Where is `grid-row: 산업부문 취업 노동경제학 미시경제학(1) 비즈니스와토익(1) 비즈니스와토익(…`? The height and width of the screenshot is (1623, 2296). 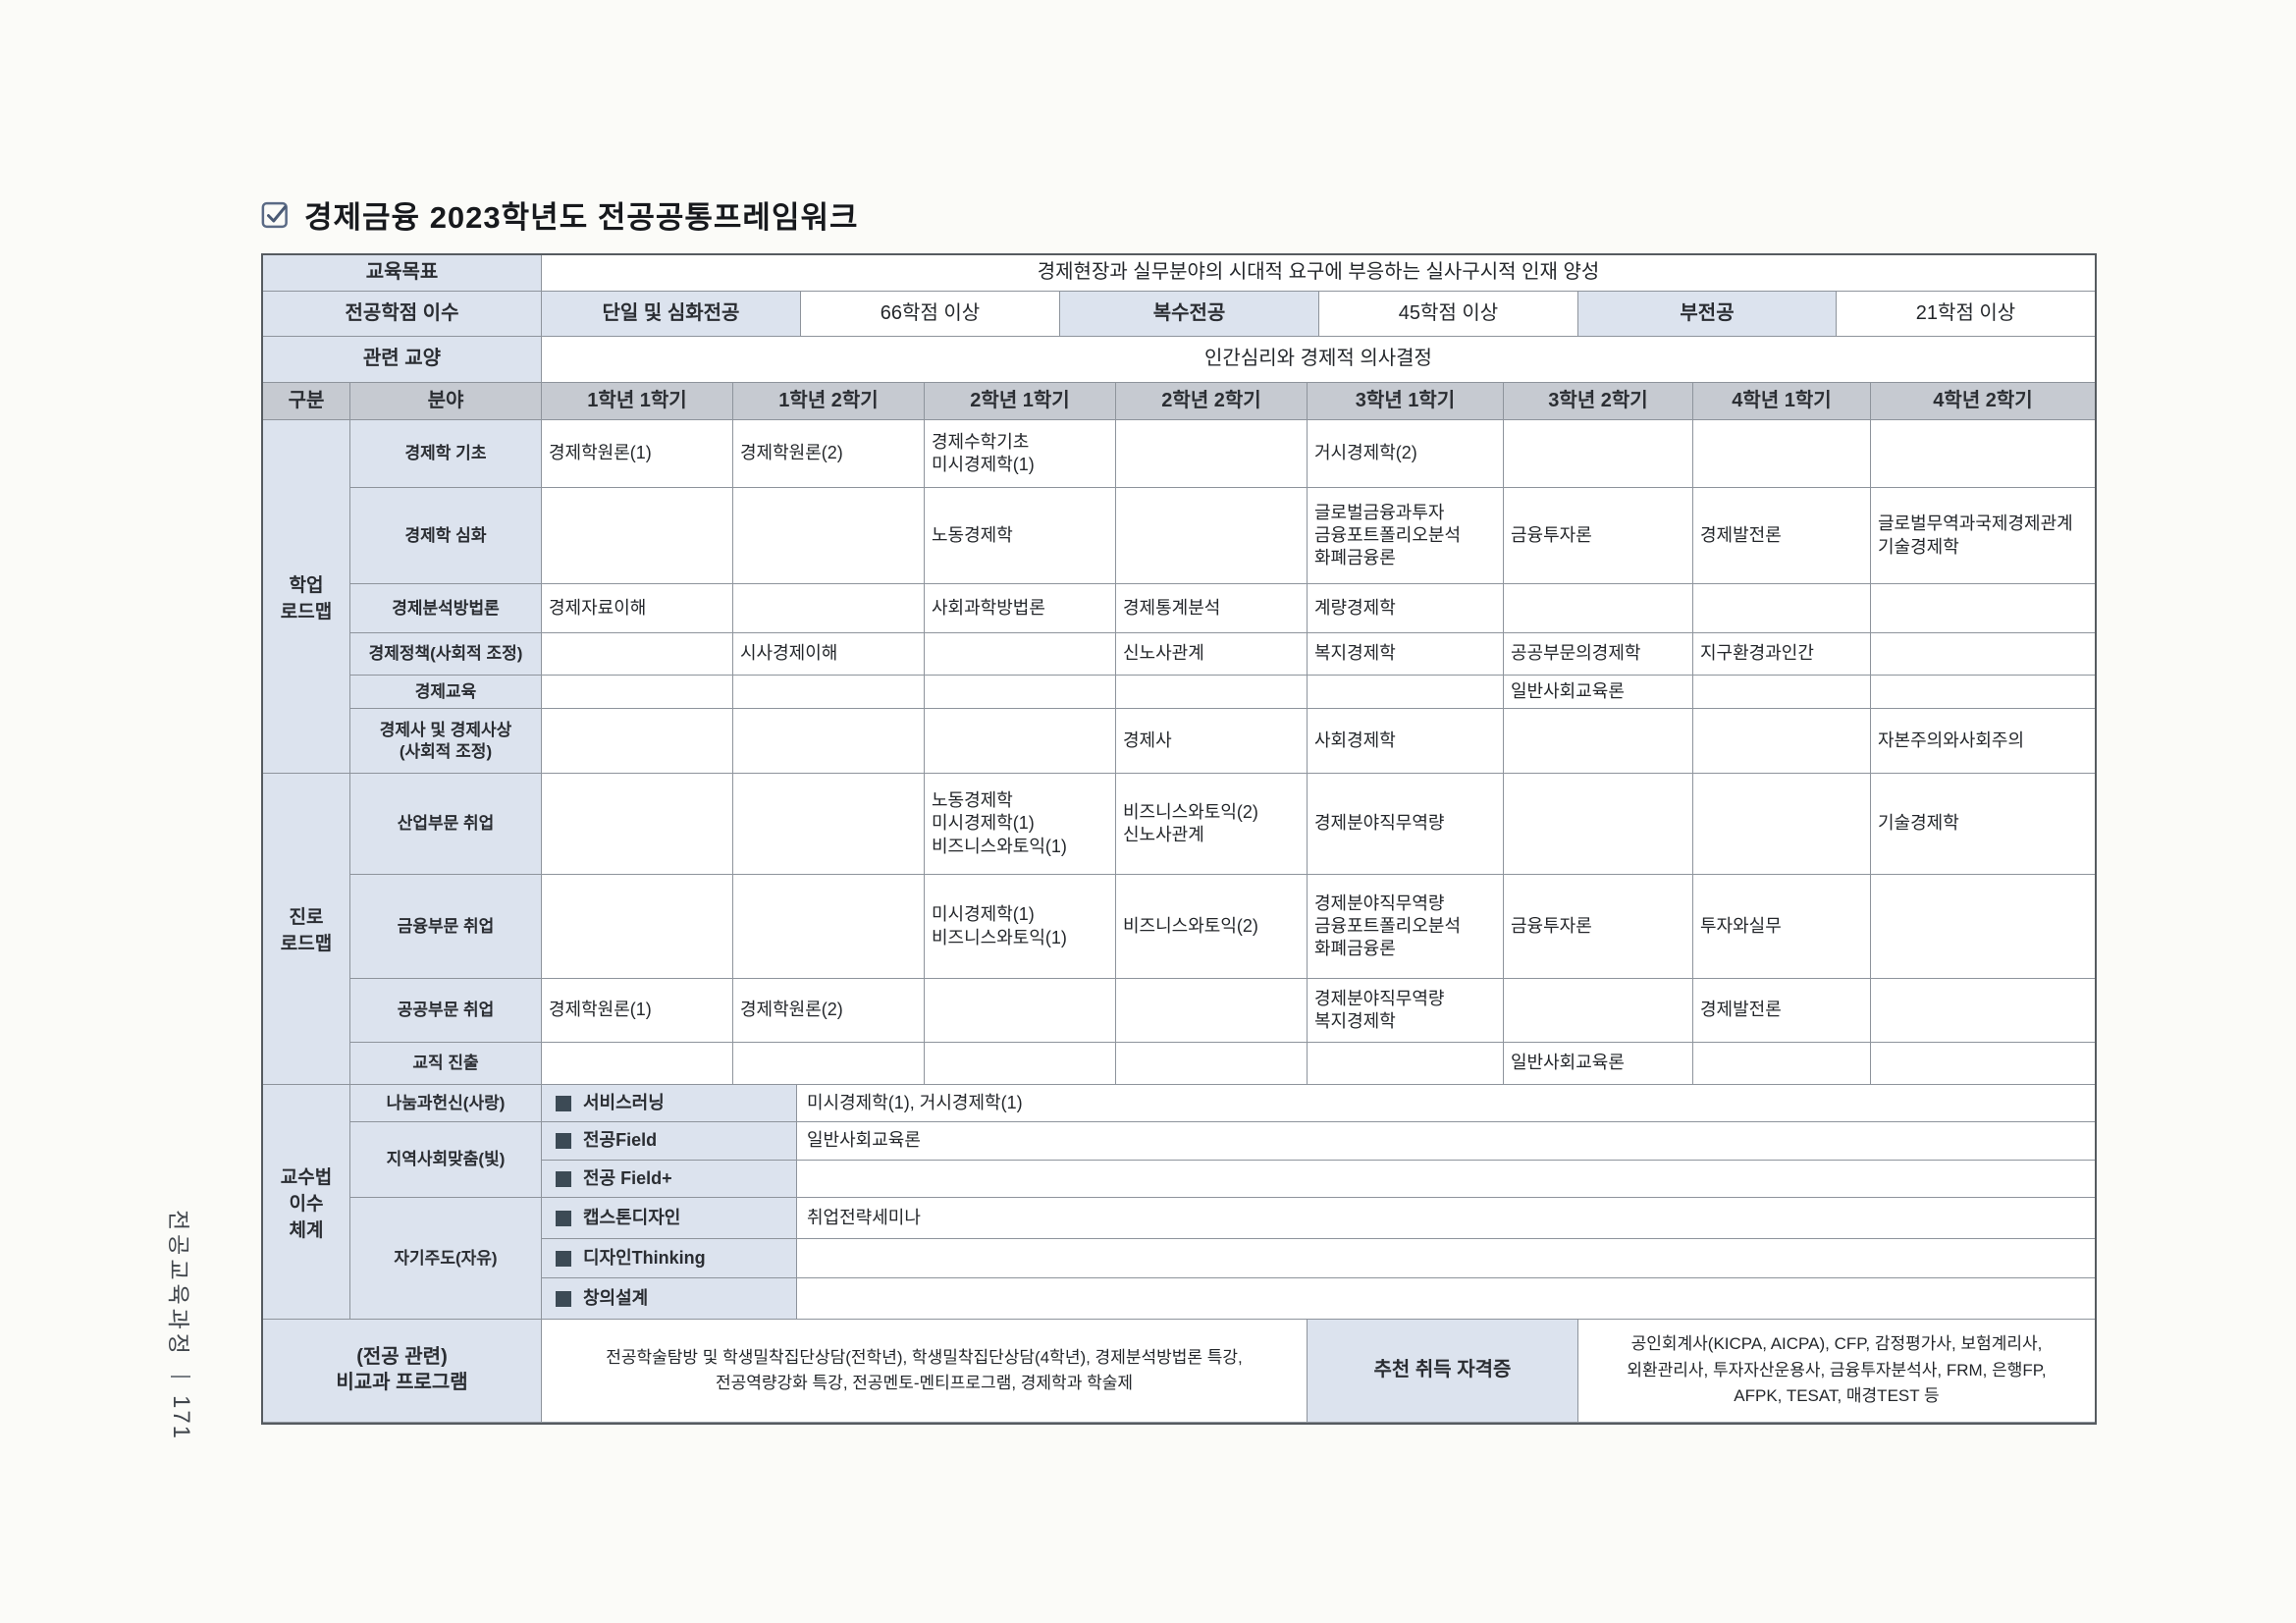 grid-row: 산업부문 취업 노동경제학 미시경제학(1) 비즈니스와토익(1) 비즈니스와토익(… is located at coordinates (1222, 824).